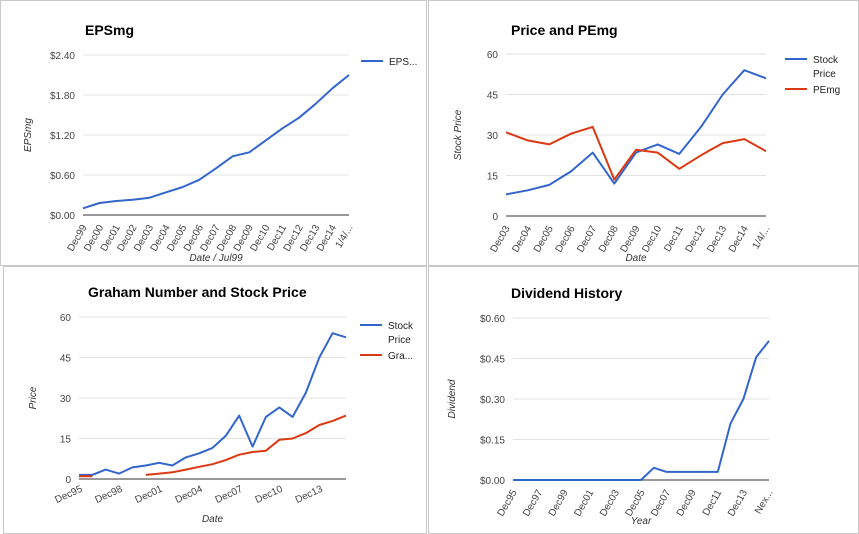 The width and height of the screenshot is (859, 534). I want to click on chart-title: Dividend History, so click(566, 293).